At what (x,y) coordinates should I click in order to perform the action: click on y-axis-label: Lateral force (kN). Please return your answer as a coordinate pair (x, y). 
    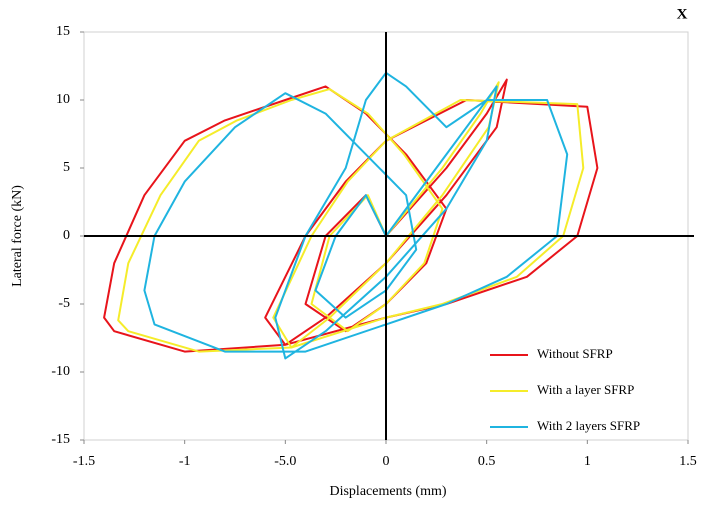
    Looking at the image, I should click on (17, 236).